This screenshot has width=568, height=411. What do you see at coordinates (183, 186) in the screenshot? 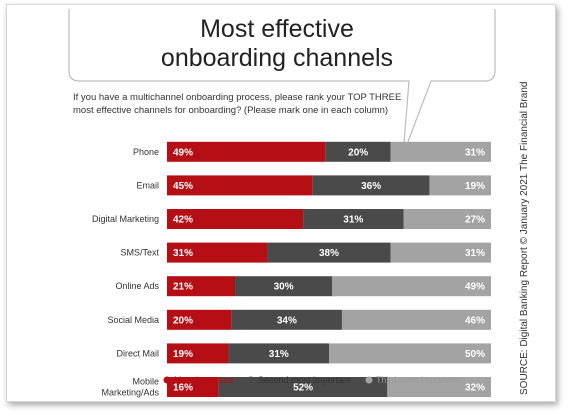
I see `data-label: 45%` at bounding box center [183, 186].